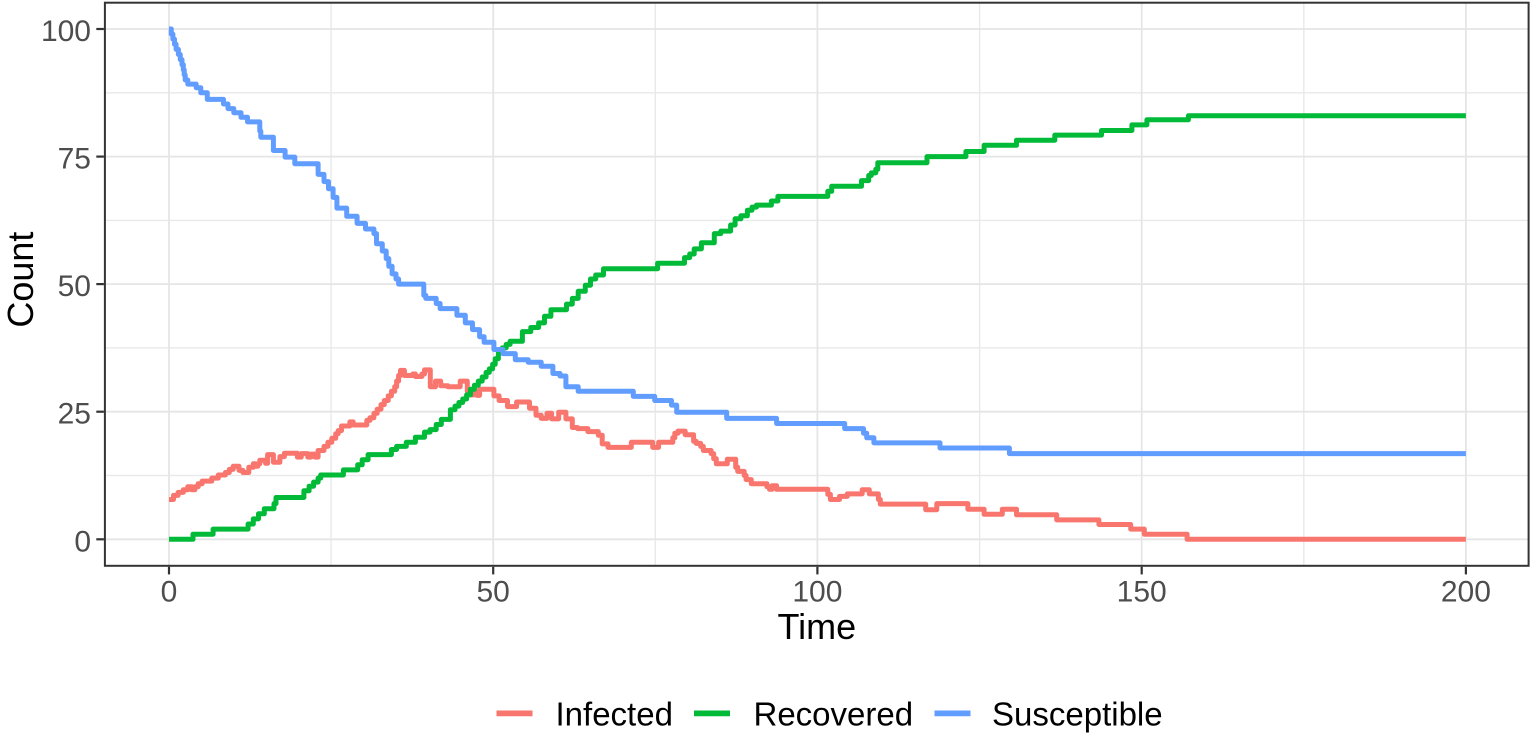 Image resolution: width=1535 pixels, height=742 pixels. Describe the element at coordinates (20, 280) in the screenshot. I see `svg-text: Count` at that location.